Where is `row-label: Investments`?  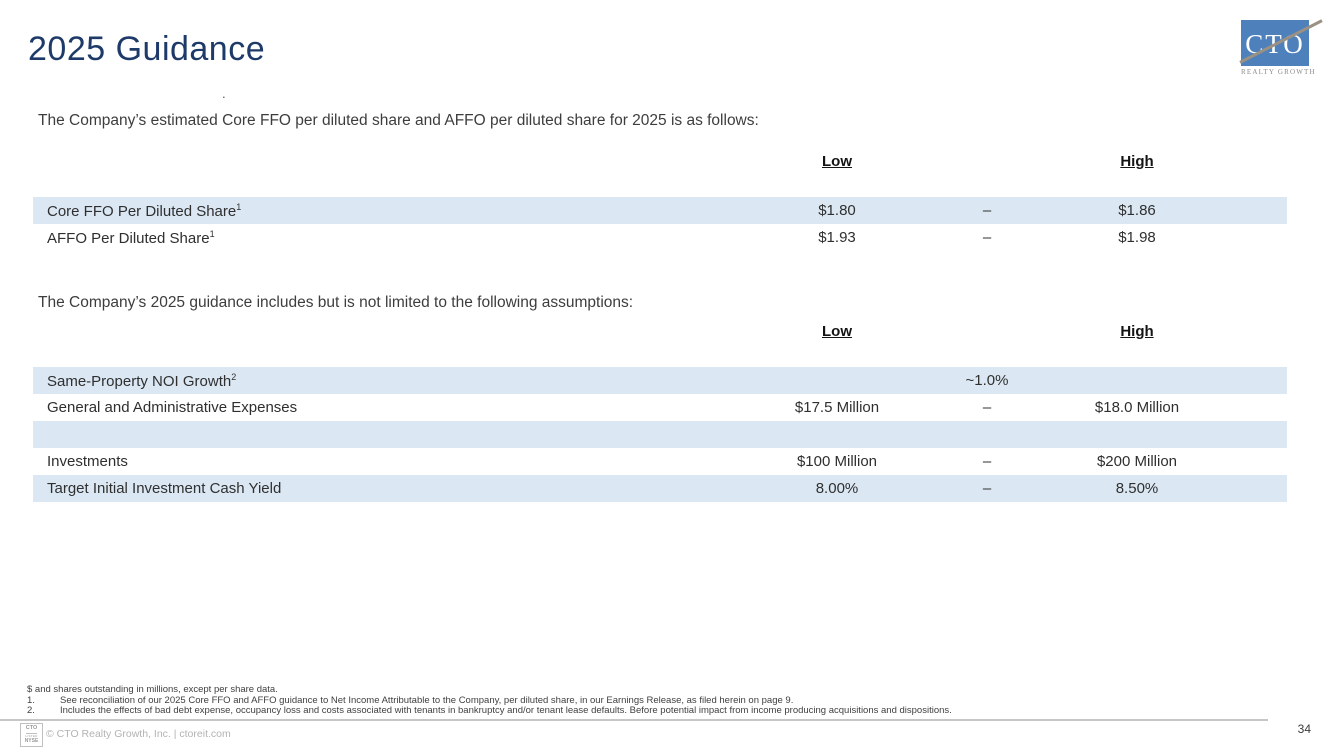 row-label: Investments is located at coordinates (87, 461).